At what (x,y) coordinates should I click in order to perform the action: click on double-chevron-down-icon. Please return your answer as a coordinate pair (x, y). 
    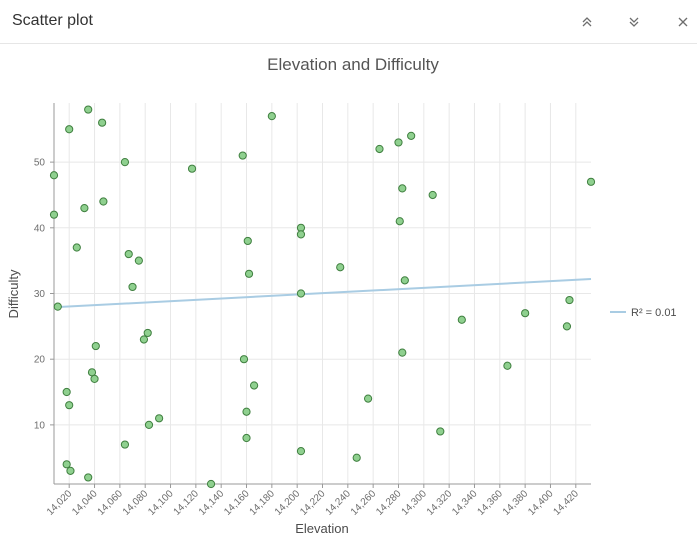
    Looking at the image, I should click on (634, 22).